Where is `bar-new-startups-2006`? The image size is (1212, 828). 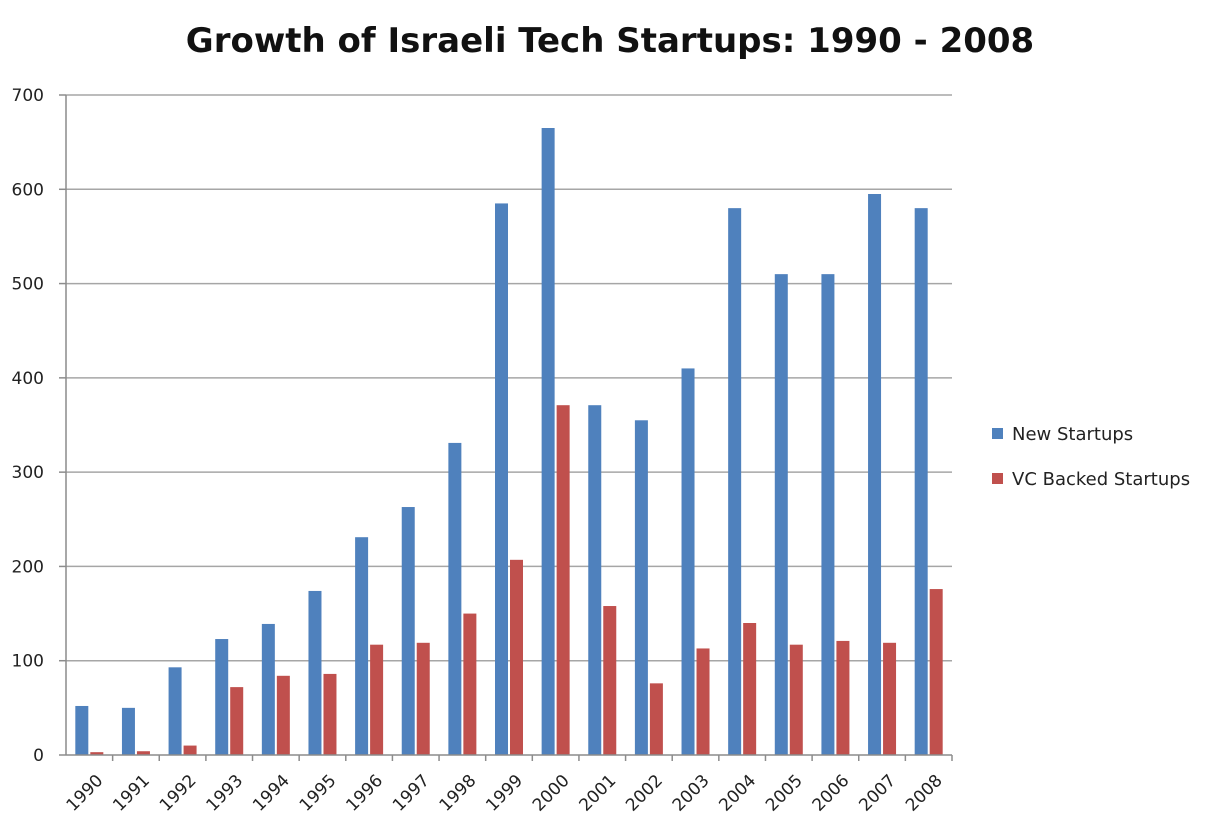
bar-new-startups-2006 is located at coordinates (828, 514).